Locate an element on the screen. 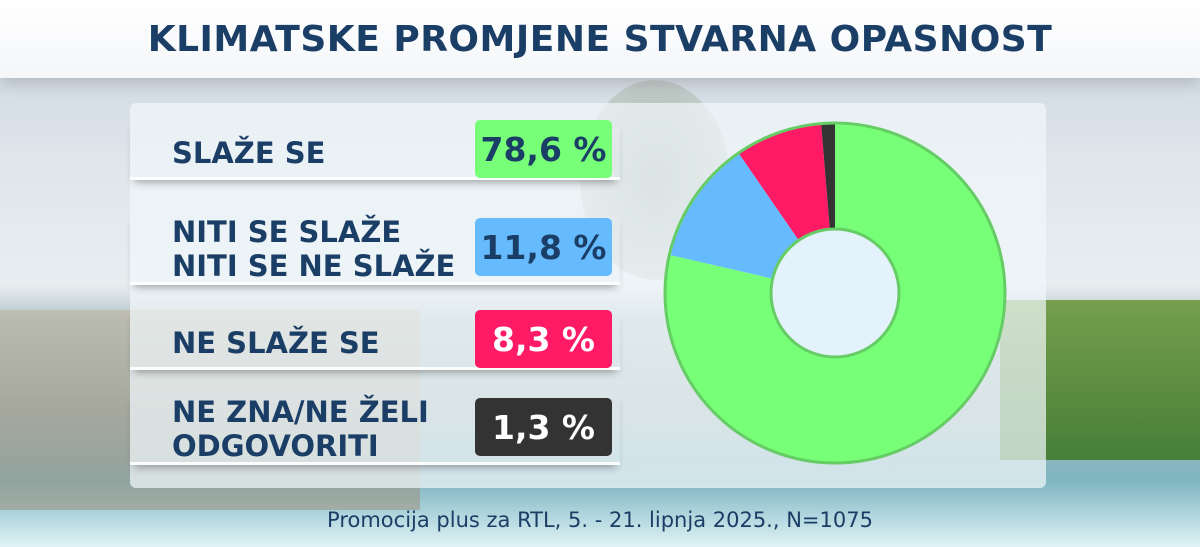  value-badge: 8,3 % is located at coordinates (543, 339).